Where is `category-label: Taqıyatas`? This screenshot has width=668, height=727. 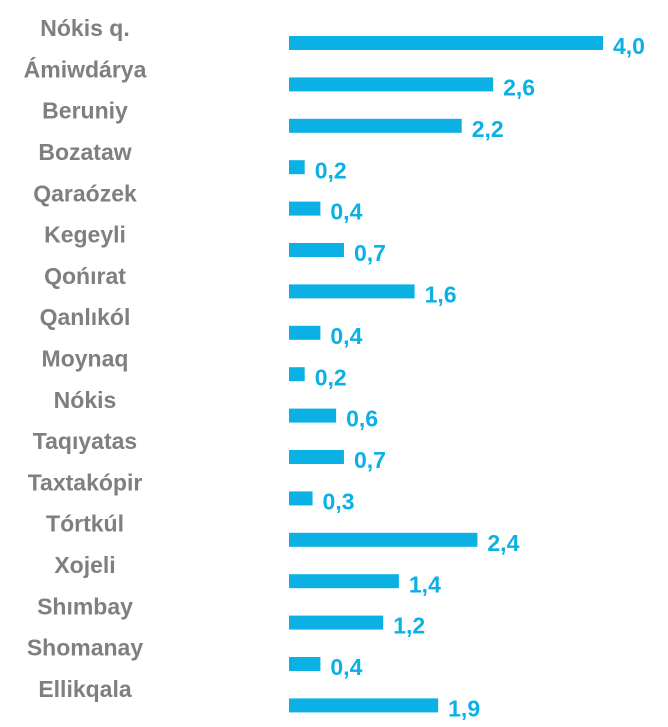
category-label: Taqıyatas is located at coordinates (85, 441).